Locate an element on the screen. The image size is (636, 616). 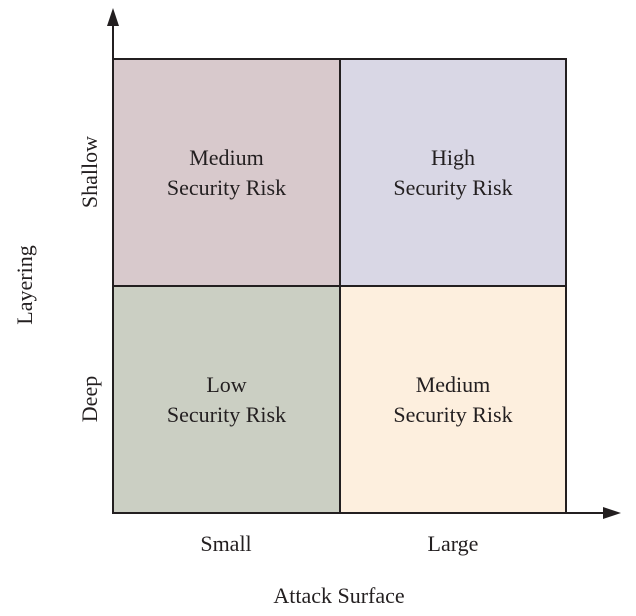
y-axis-arrowhead is located at coordinates (113, 17).